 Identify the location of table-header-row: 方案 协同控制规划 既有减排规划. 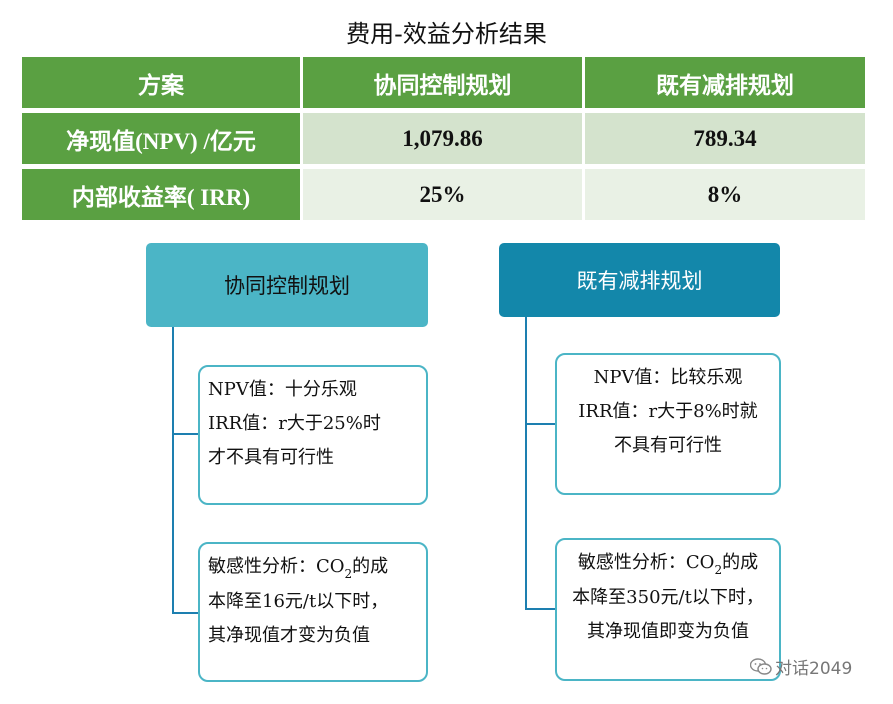
(443, 82).